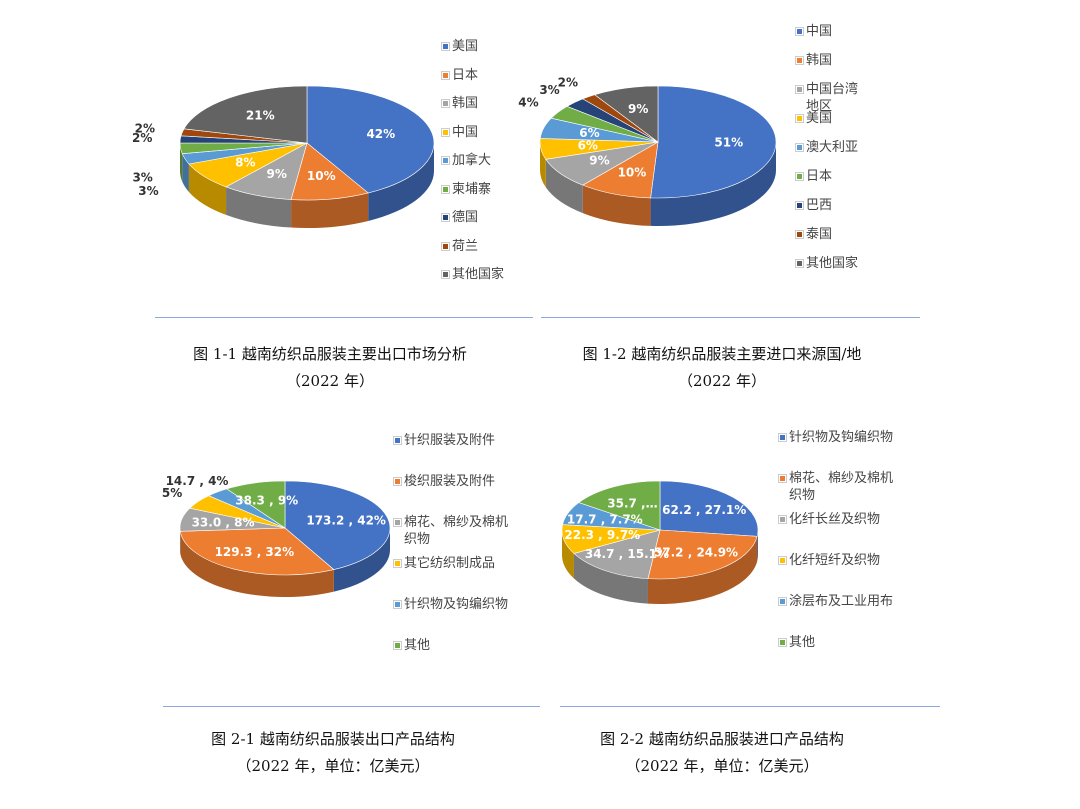  Describe the element at coordinates (330, 354) in the screenshot. I see `chart-title: 图 1-1 越南纺织品服装主要出口市场分析` at that location.